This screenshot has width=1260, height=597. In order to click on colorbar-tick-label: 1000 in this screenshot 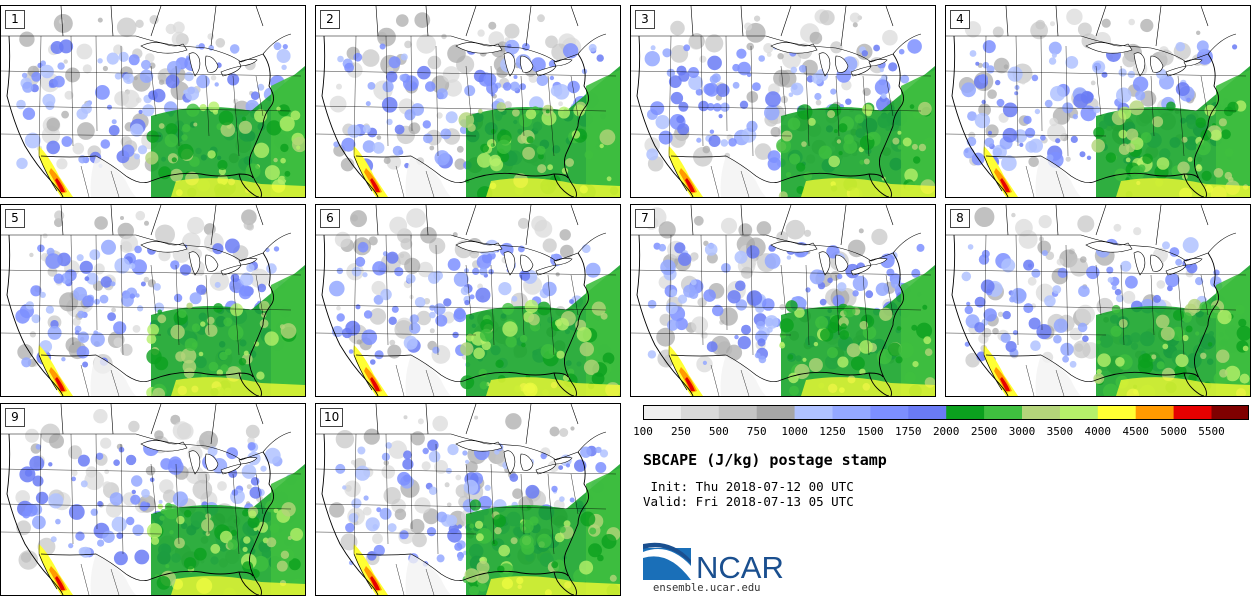, I will do `click(794, 431)`.